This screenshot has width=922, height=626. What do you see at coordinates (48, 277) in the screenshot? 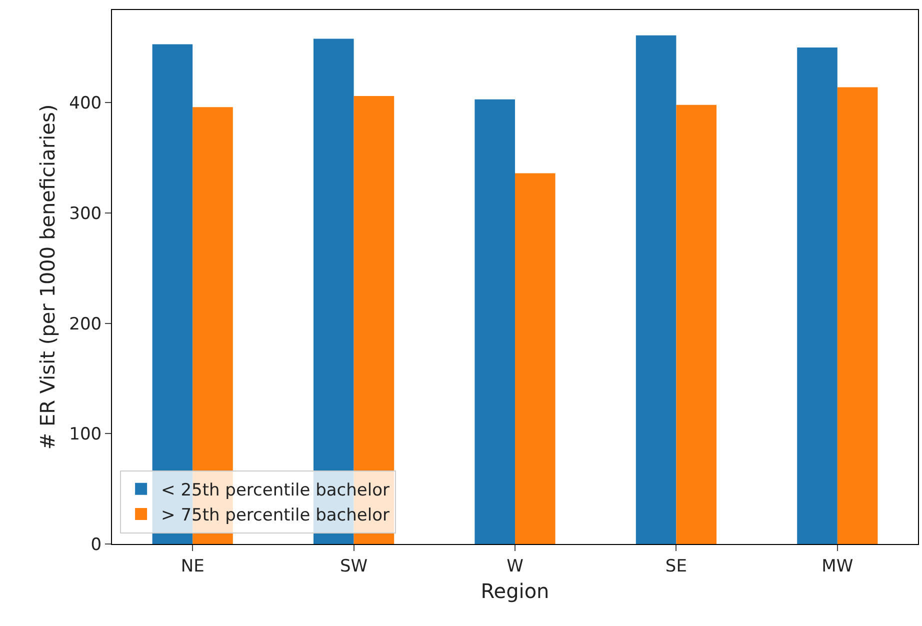
I see `y-axis-title: # ER Visit (per 1000 beneficiaries)` at bounding box center [48, 277].